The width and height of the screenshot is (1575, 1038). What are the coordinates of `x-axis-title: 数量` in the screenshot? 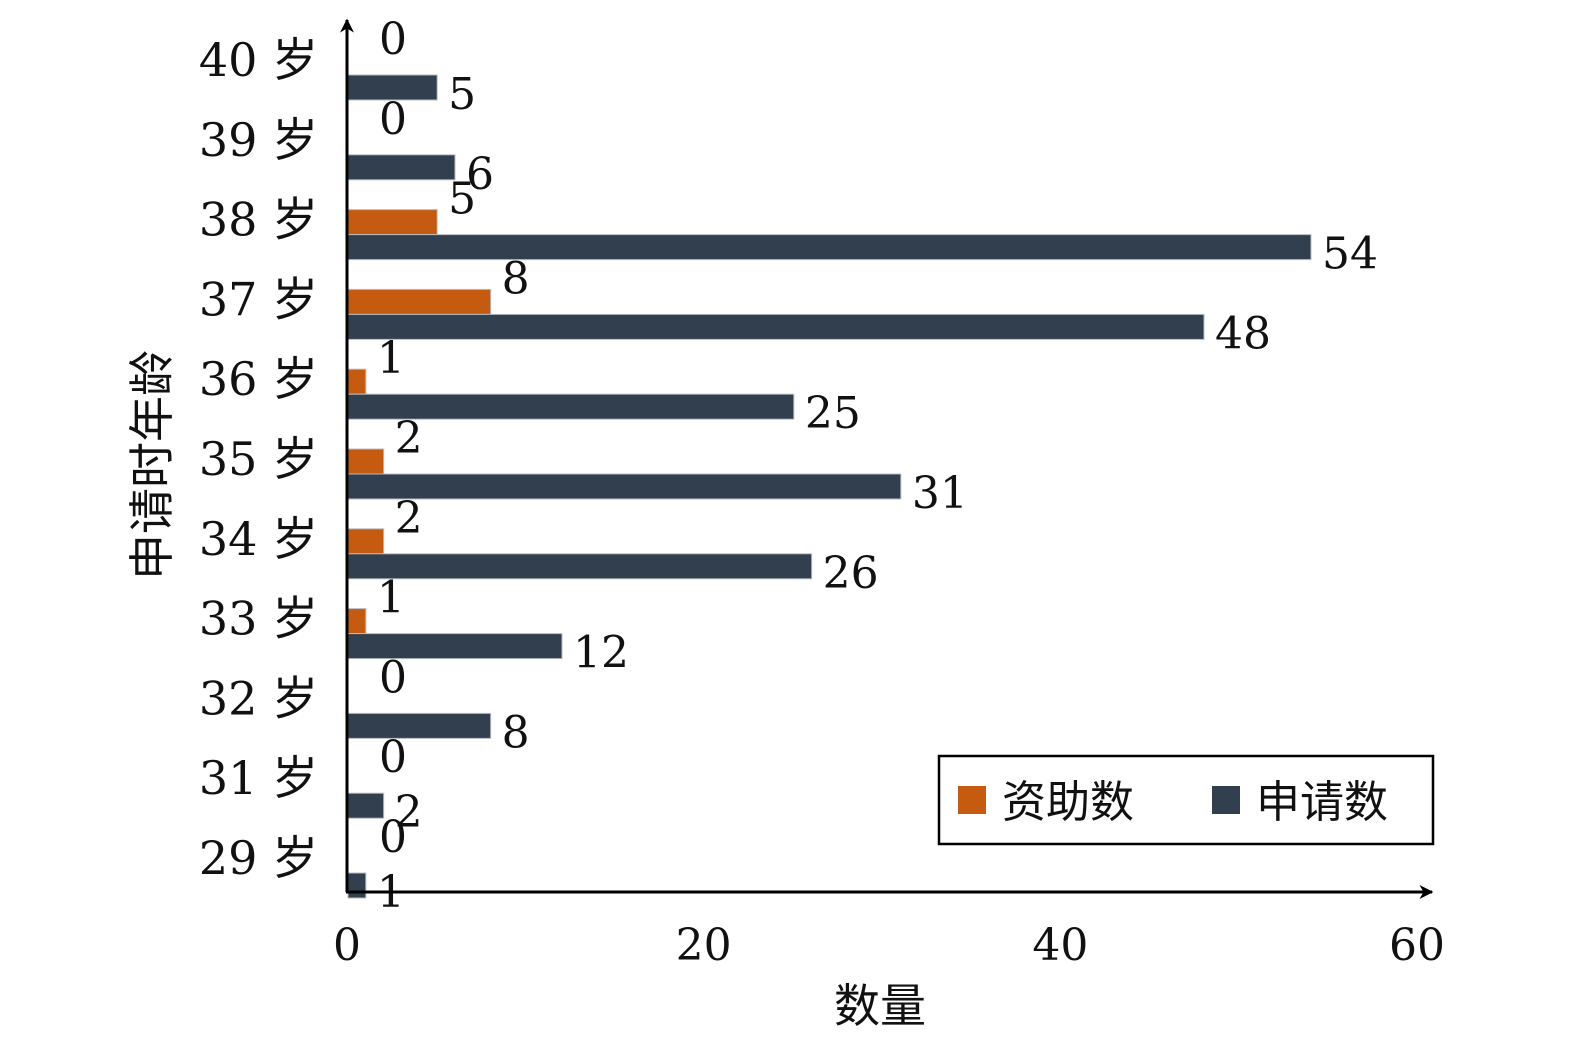 It's located at (880, 1006).